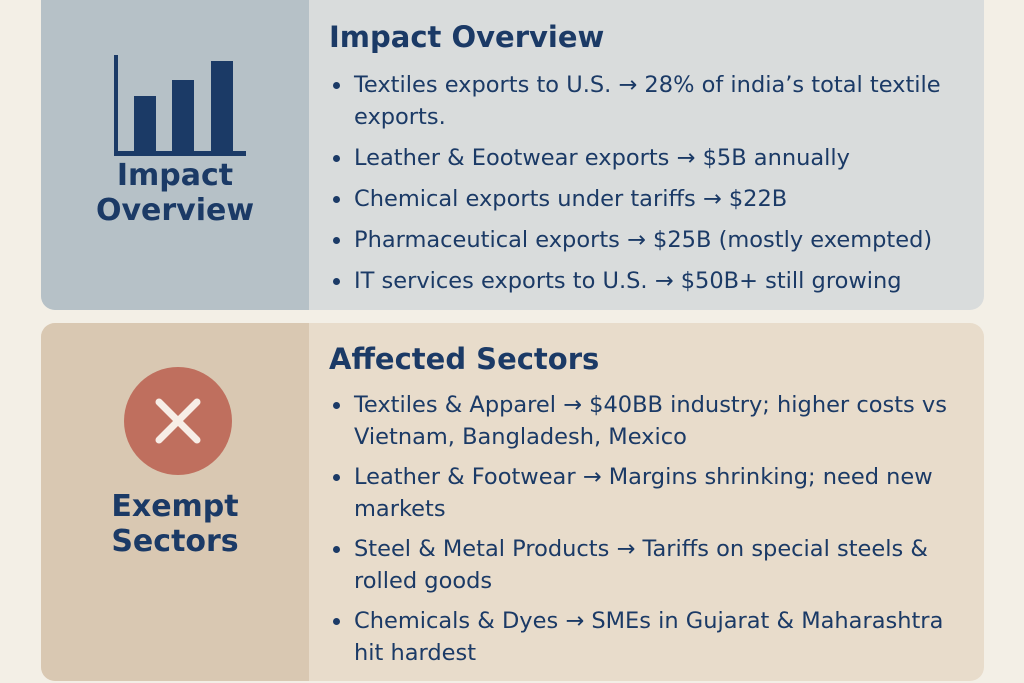 The image size is (1024, 683). I want to click on impact-side-label-line1: Impact, so click(175, 175).